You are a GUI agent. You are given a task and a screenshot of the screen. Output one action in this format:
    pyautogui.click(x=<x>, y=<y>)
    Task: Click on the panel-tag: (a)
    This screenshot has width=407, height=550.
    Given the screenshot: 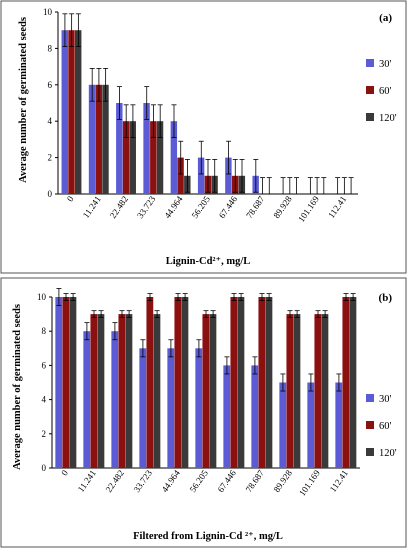 What is the action you would take?
    pyautogui.click(x=385, y=18)
    